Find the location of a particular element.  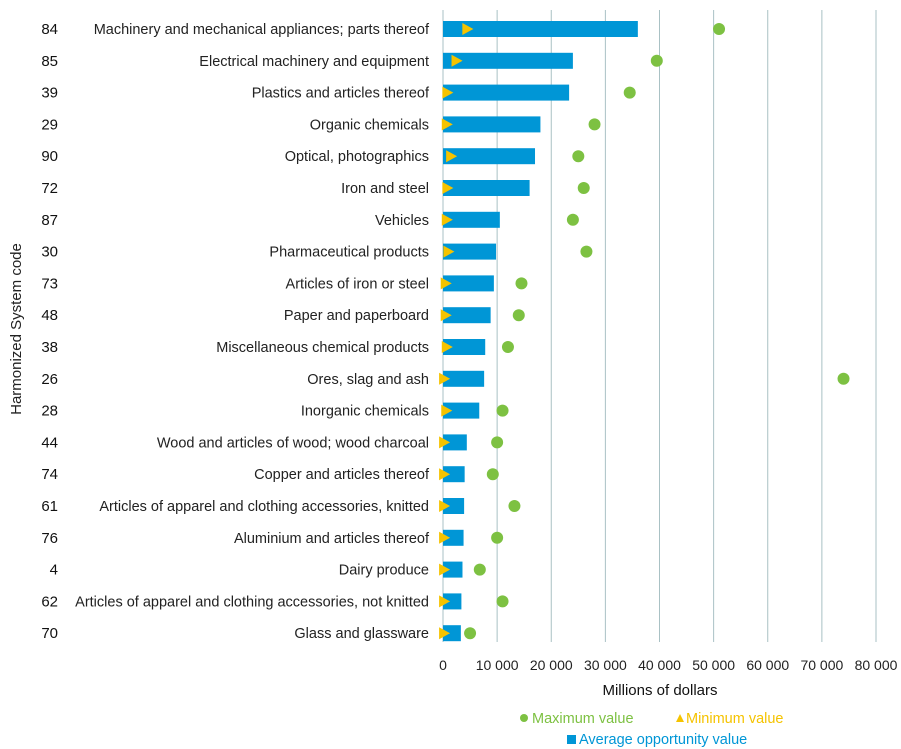

hs-code-label: 74 is located at coordinates (49, 474).